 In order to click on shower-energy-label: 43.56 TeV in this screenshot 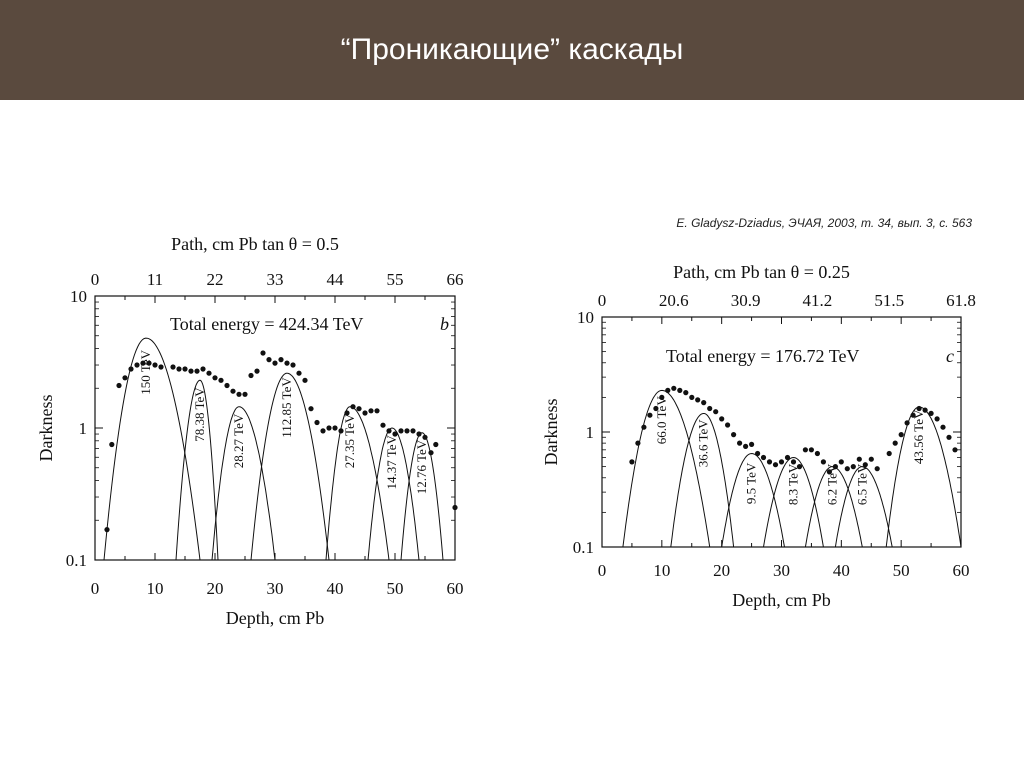, I will do `click(918, 436)`.